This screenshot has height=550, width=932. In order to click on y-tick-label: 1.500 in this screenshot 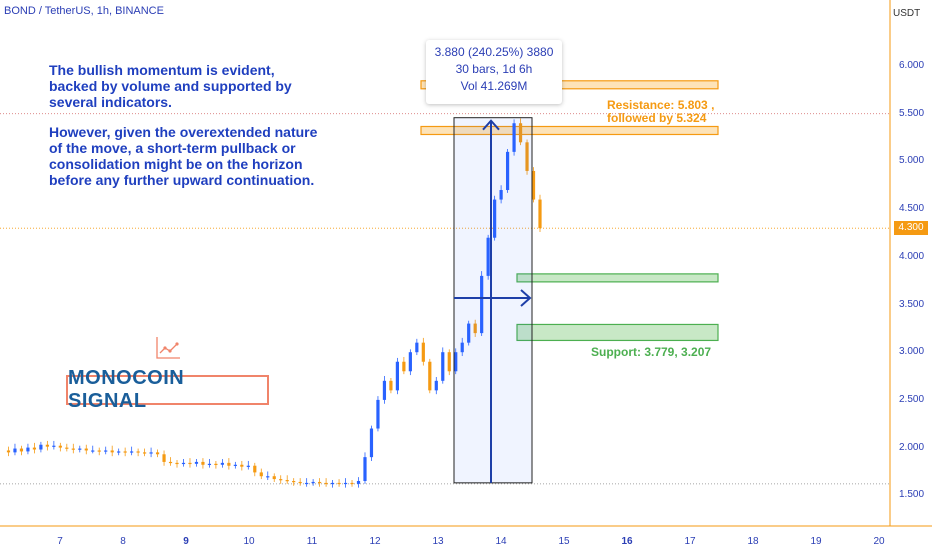, I will do `click(912, 495)`.